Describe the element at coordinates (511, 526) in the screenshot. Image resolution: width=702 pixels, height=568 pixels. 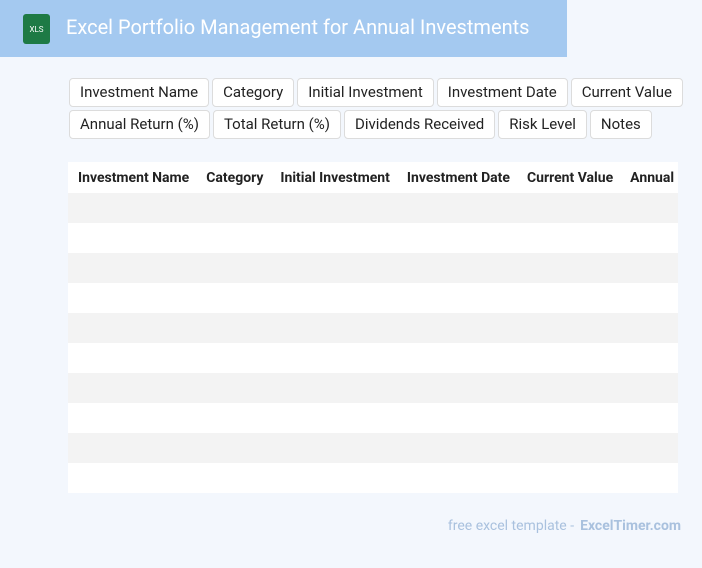
I see `footer-text: free excel template -` at that location.